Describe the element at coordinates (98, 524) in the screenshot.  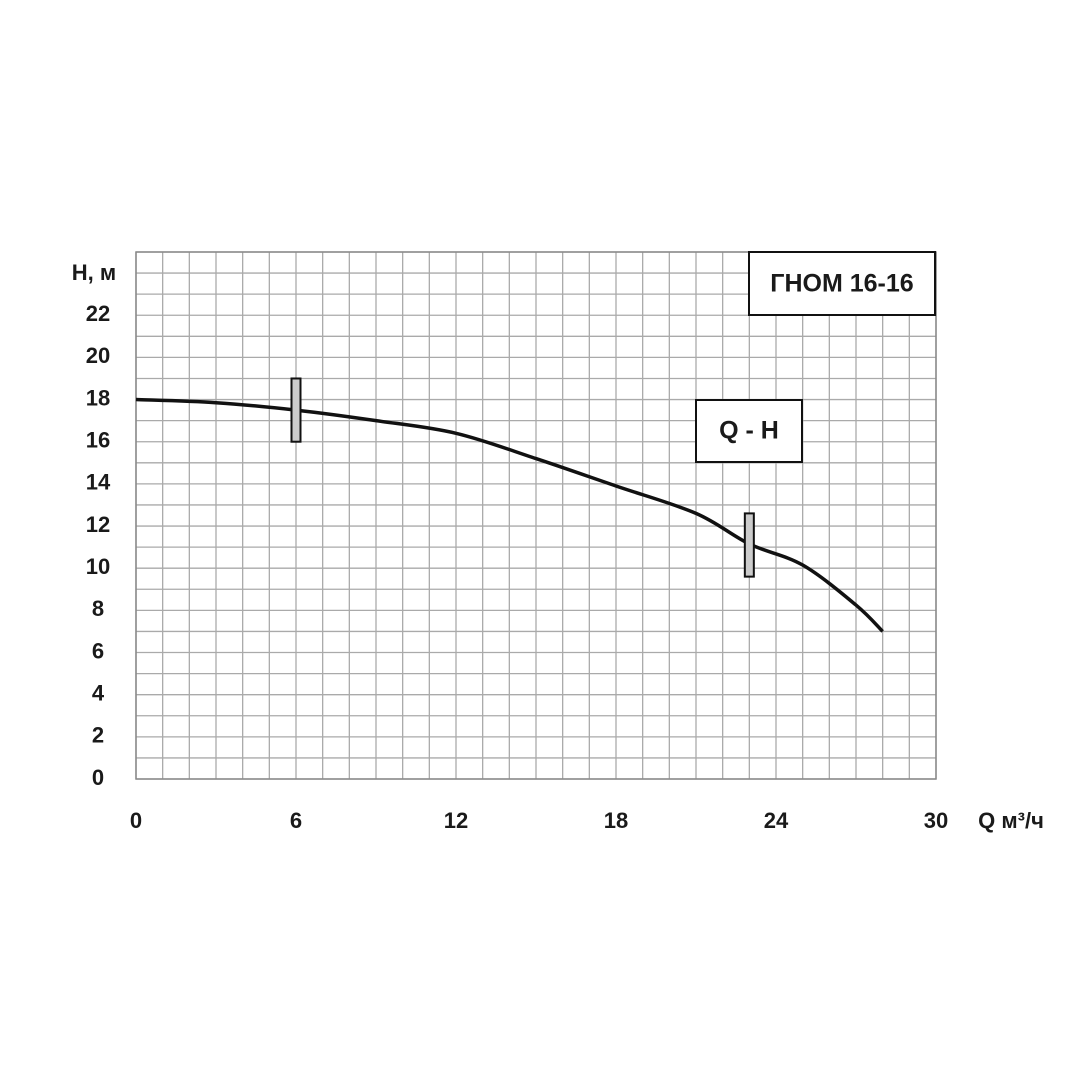
I see `y-tick-label: 12` at that location.